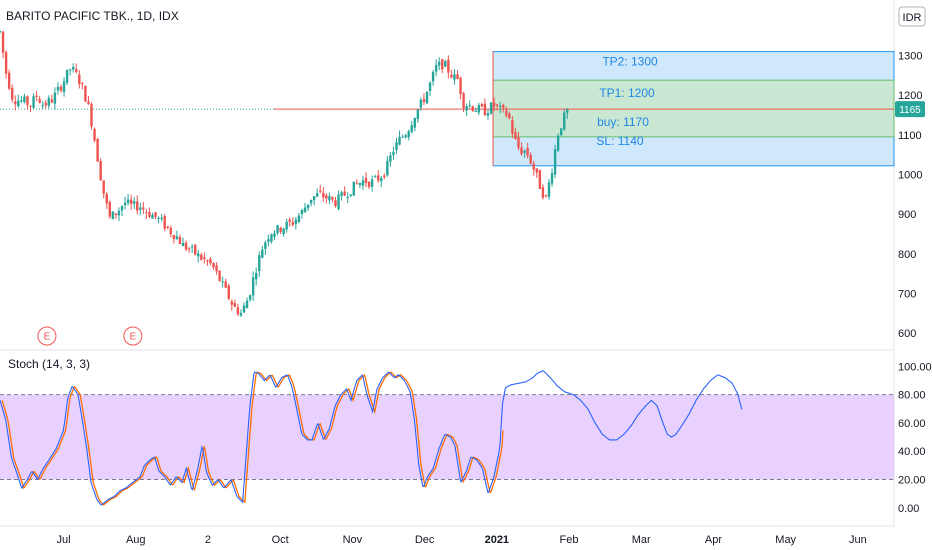  I want to click on time-axis: Jul Aug 2 Oct Nov Dec 2021 Feb Mar Apr May Jun, so click(462, 540).